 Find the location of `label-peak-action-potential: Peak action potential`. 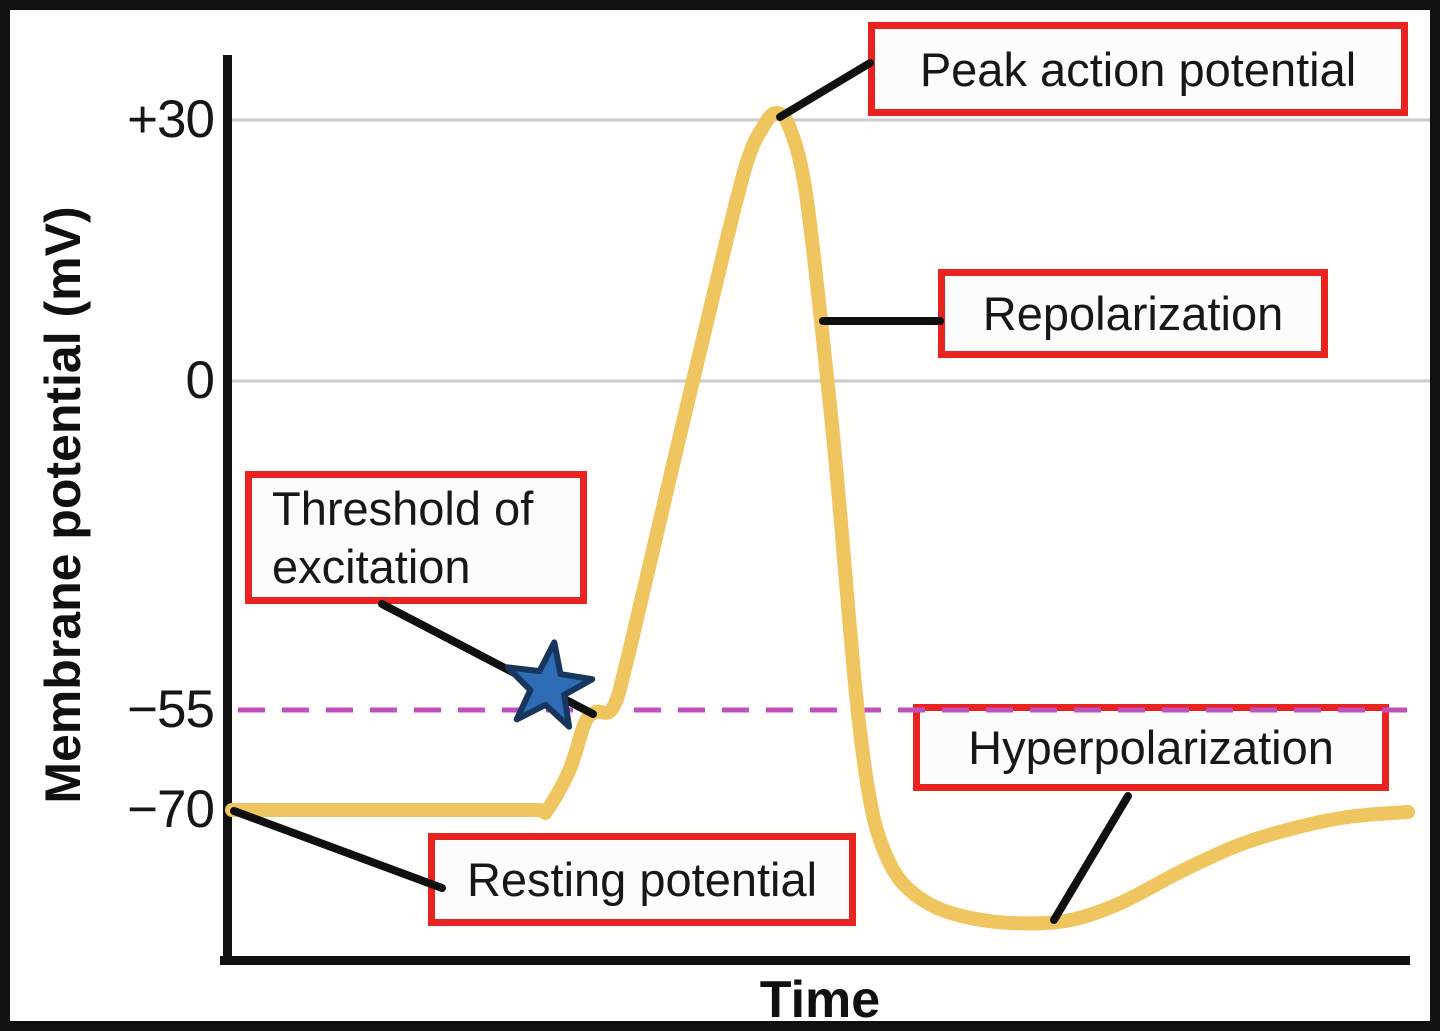

label-peak-action-potential: Peak action potential is located at coordinates (1138, 69).